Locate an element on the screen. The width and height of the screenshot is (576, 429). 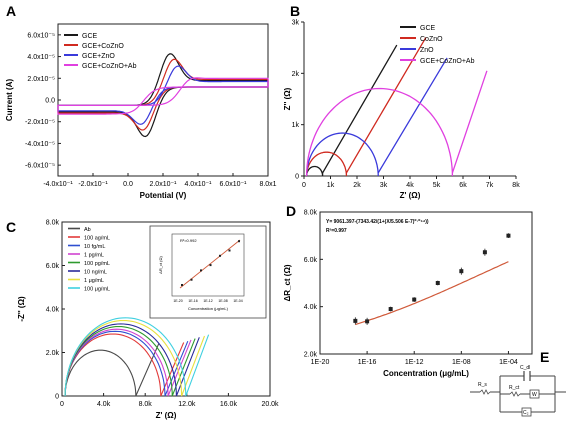
panel-c-inset-fit-line is located at coordinates (210, 264).